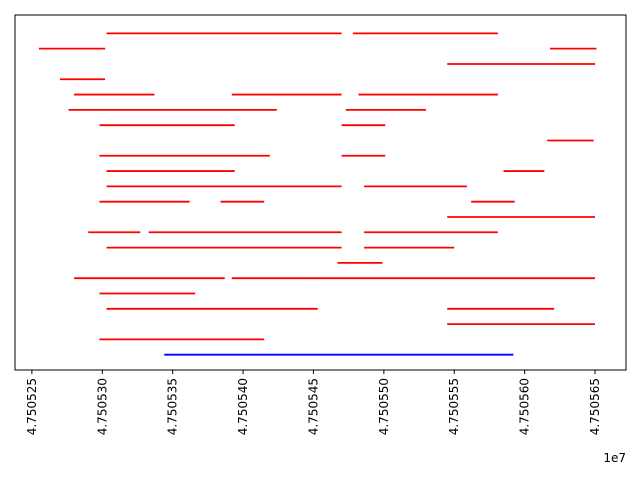 Image resolution: width=640 pixels, height=480 pixels. Describe the element at coordinates (525, 406) in the screenshot. I see `x-tick-label-7: 4.750560` at that location.